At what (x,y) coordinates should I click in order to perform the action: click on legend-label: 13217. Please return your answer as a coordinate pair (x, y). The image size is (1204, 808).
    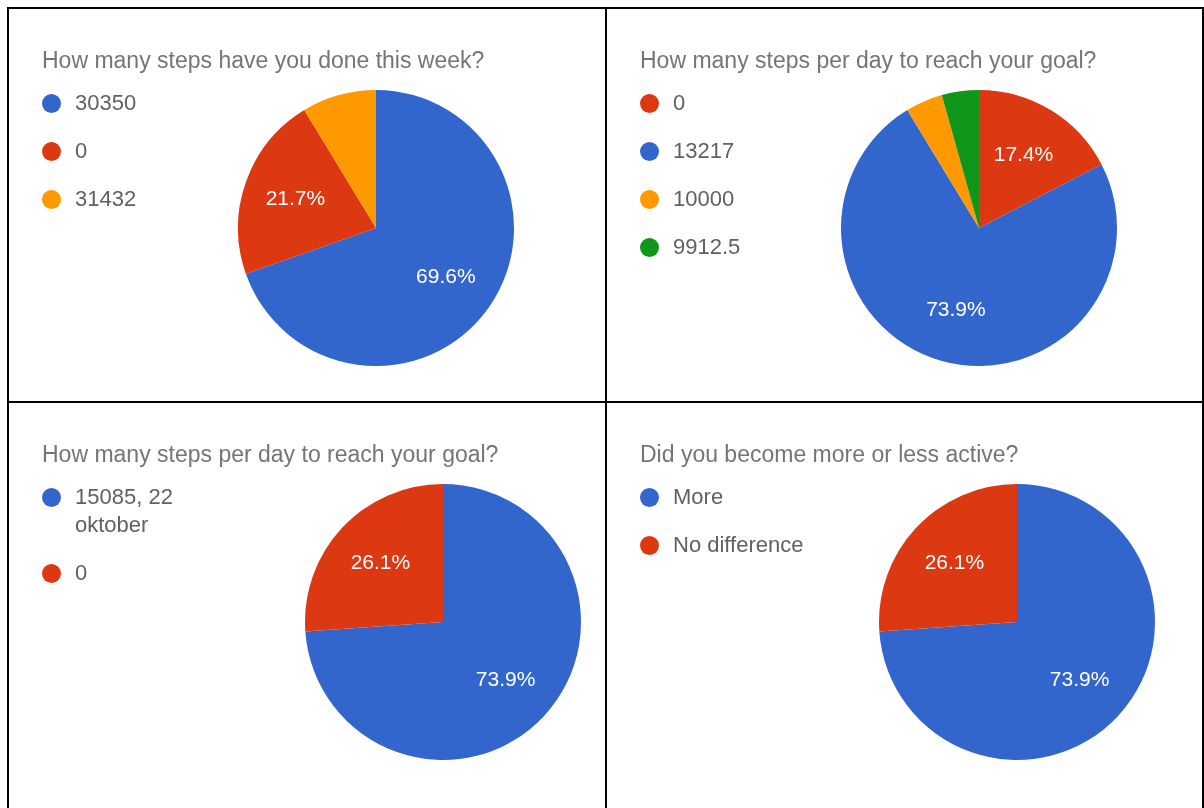
    Looking at the image, I should click on (704, 151).